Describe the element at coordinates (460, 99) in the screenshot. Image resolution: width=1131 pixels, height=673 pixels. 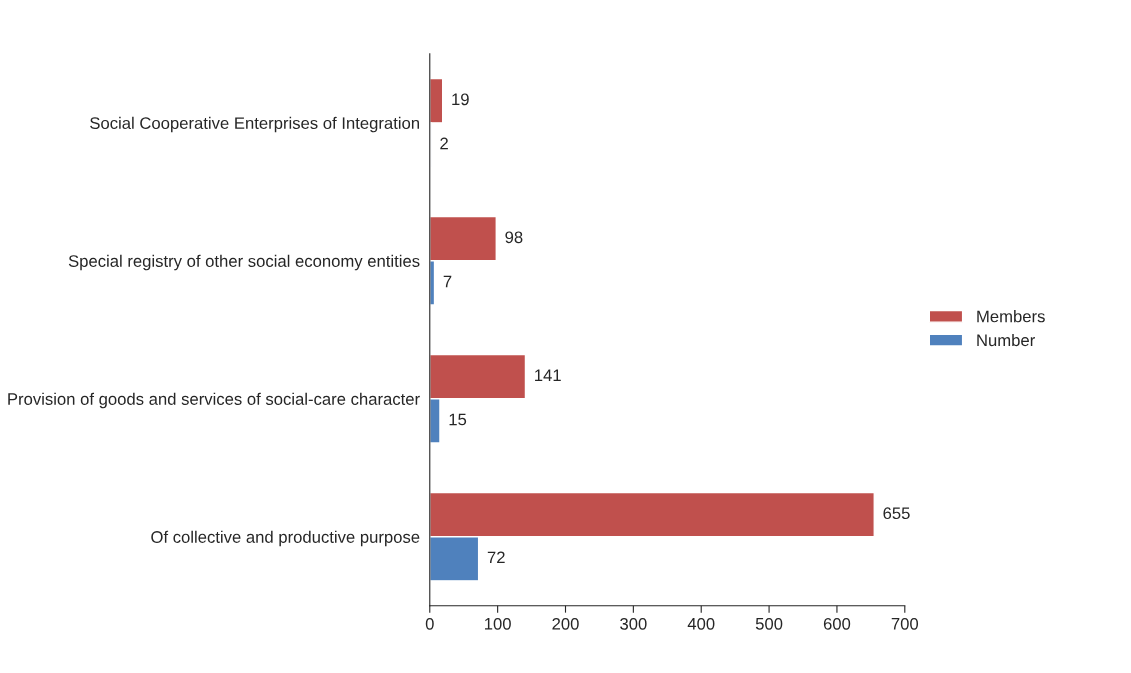
I see `data-label: 19` at that location.